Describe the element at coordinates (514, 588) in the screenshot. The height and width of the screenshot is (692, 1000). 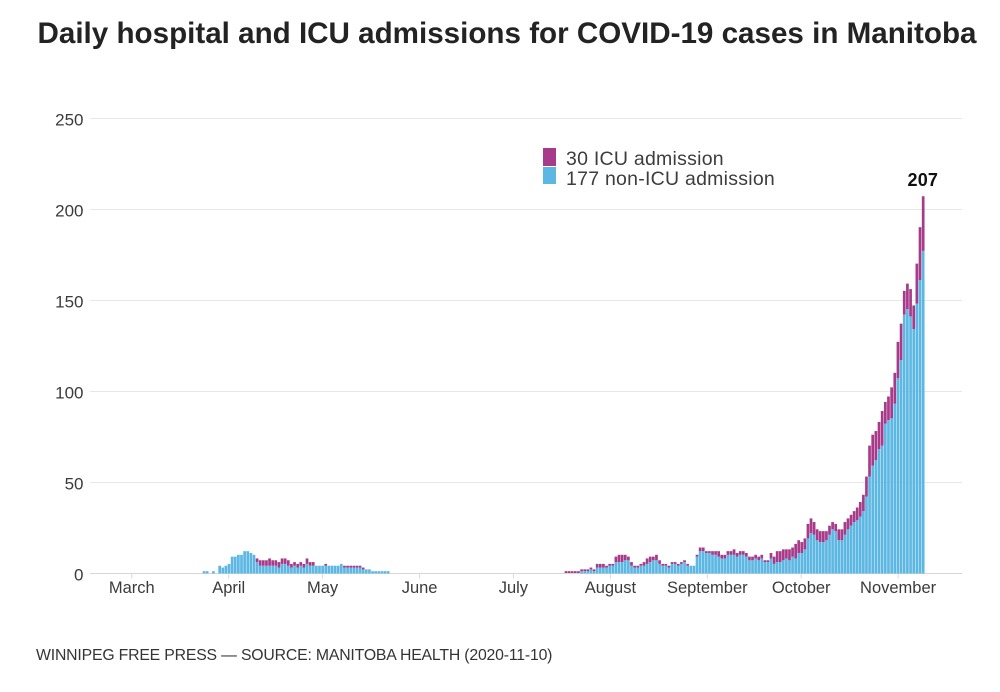
I see `svg-text: July` at that location.